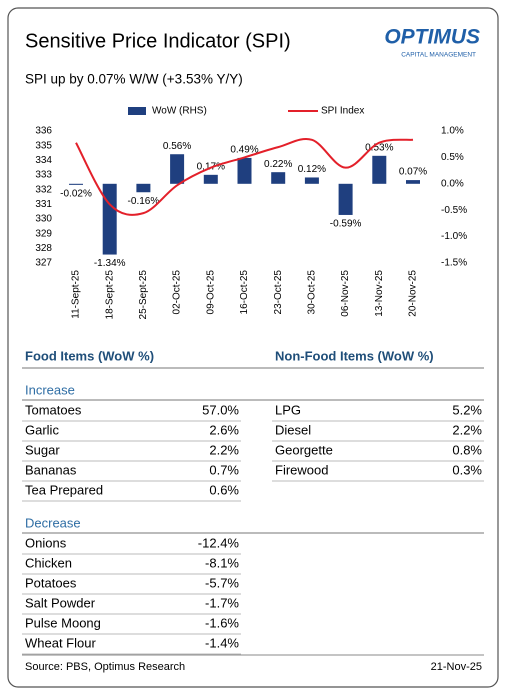 The image size is (506, 700). I want to click on data-label: 0.53%, so click(379, 147).